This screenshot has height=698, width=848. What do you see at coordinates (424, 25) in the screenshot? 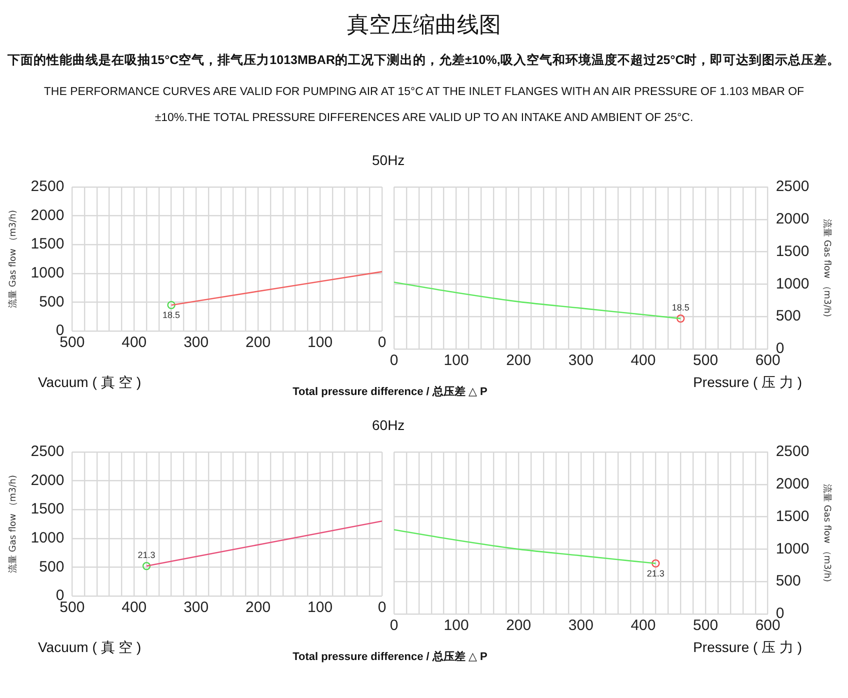
I see `text: 真空压缩曲线图` at bounding box center [424, 25].